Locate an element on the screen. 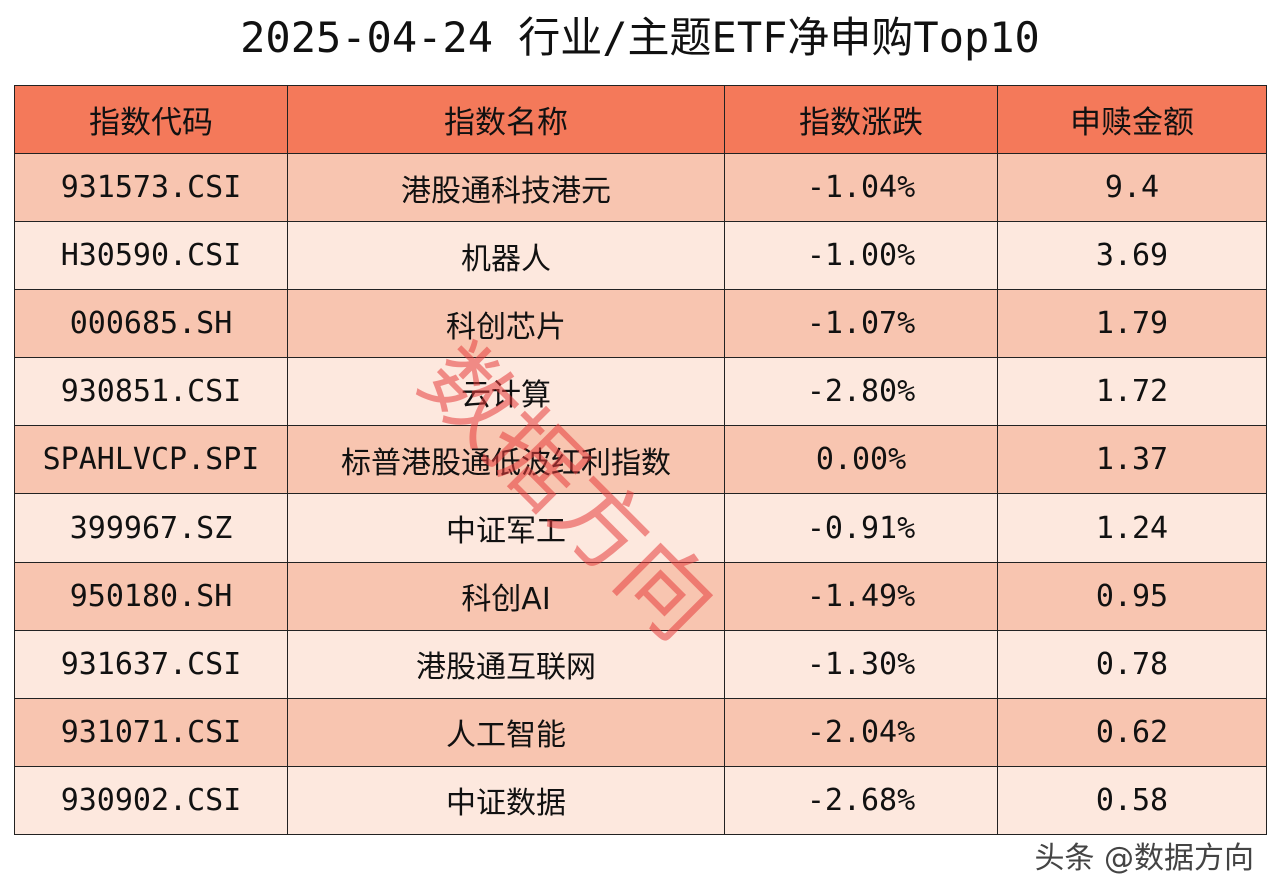 The width and height of the screenshot is (1280, 895). cell-index-code: H30590.CSI is located at coordinates (151, 256).